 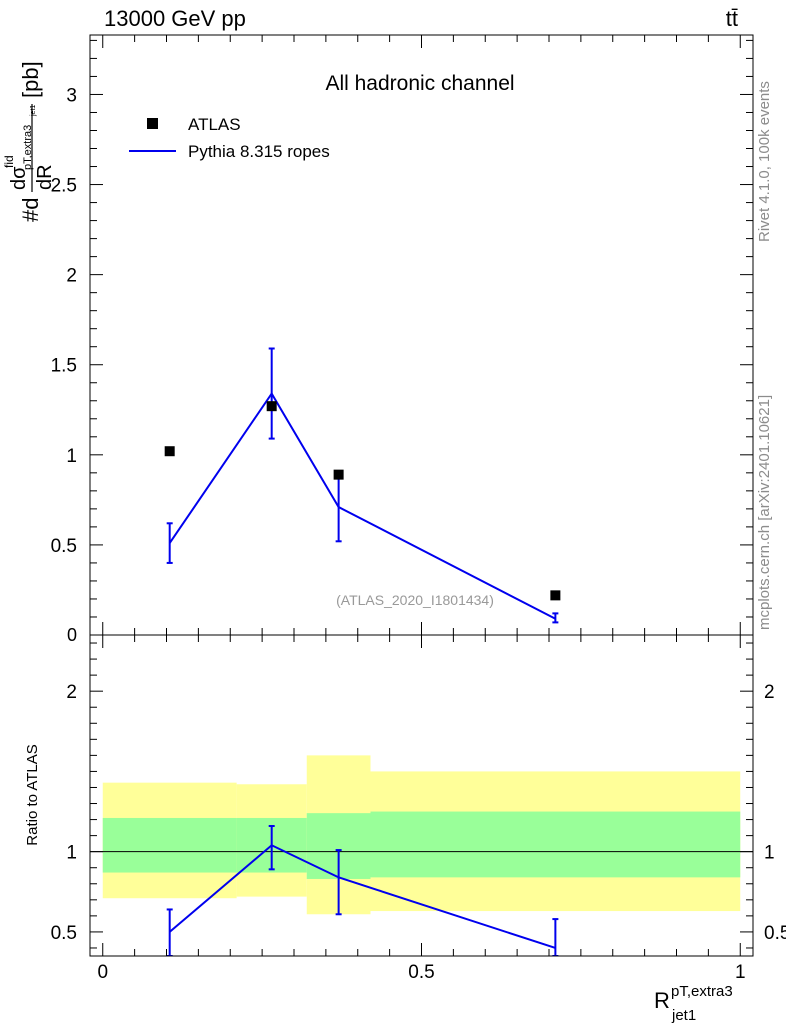 I want to click on main-ytick-label-4: 2.5, so click(x=64, y=186).